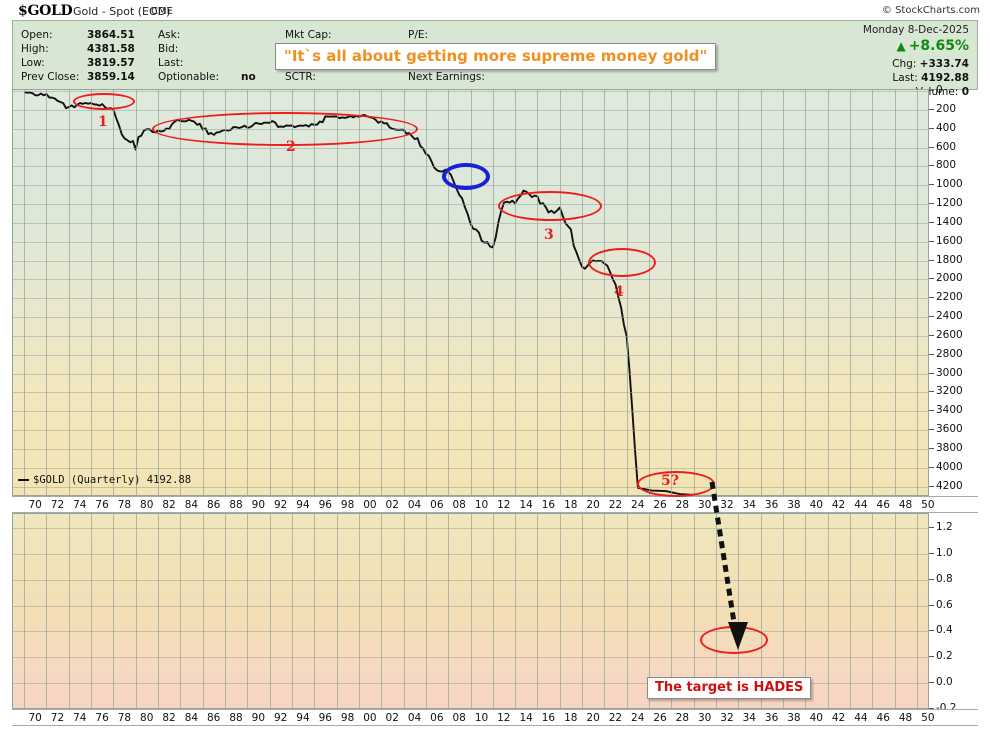 This screenshot has width=990, height=730. What do you see at coordinates (816, 505) in the screenshot?
I see `x-axis-label: 40` at bounding box center [816, 505].